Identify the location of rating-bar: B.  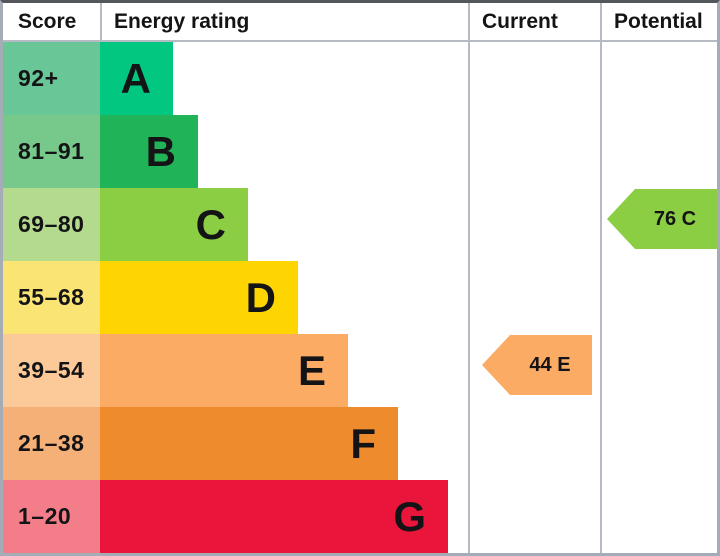
(149, 151).